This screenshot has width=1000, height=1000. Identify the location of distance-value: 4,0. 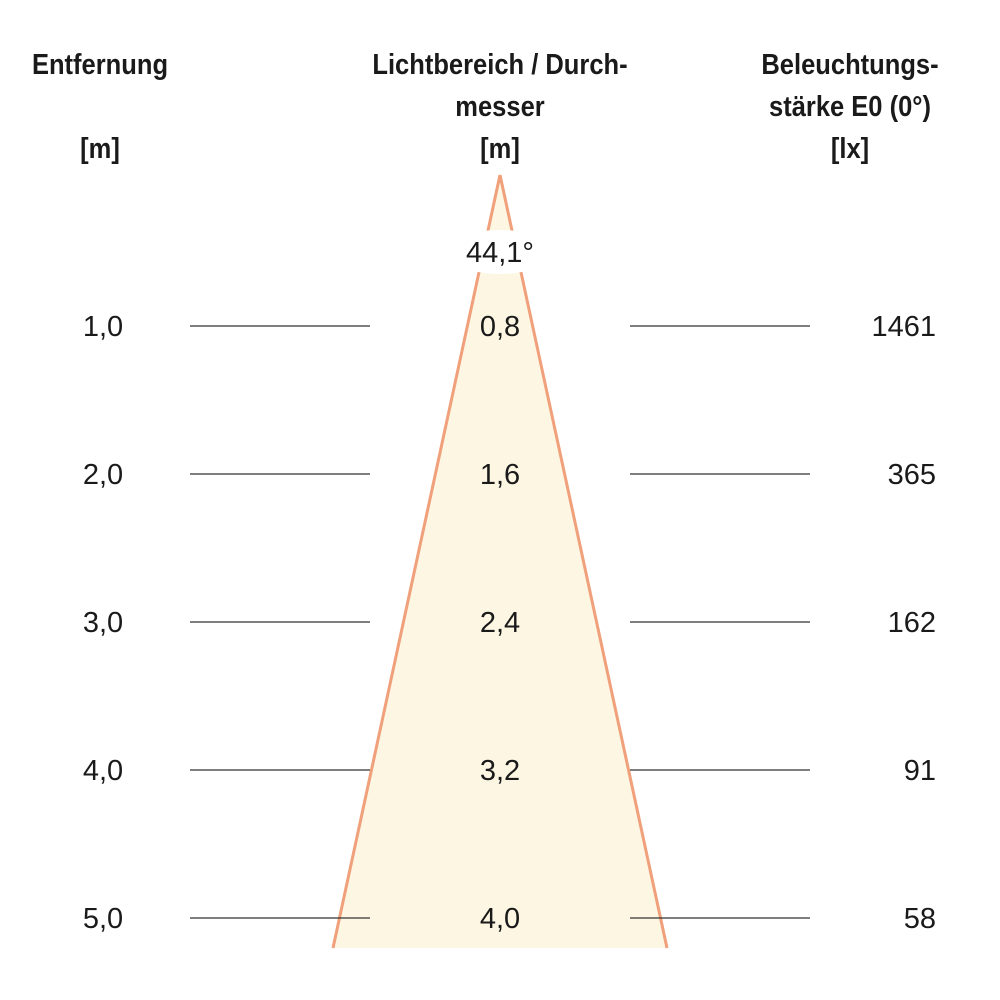
(103, 771).